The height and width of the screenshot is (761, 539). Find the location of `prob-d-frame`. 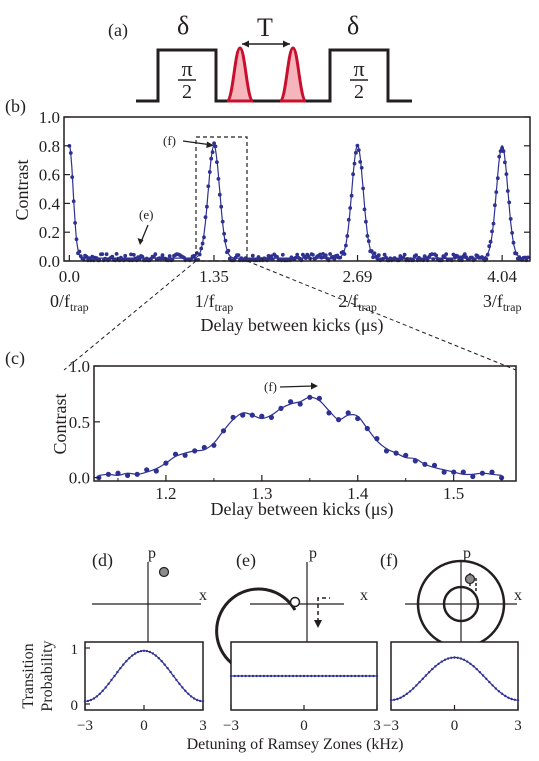

prob-d-frame is located at coordinates (144, 676).